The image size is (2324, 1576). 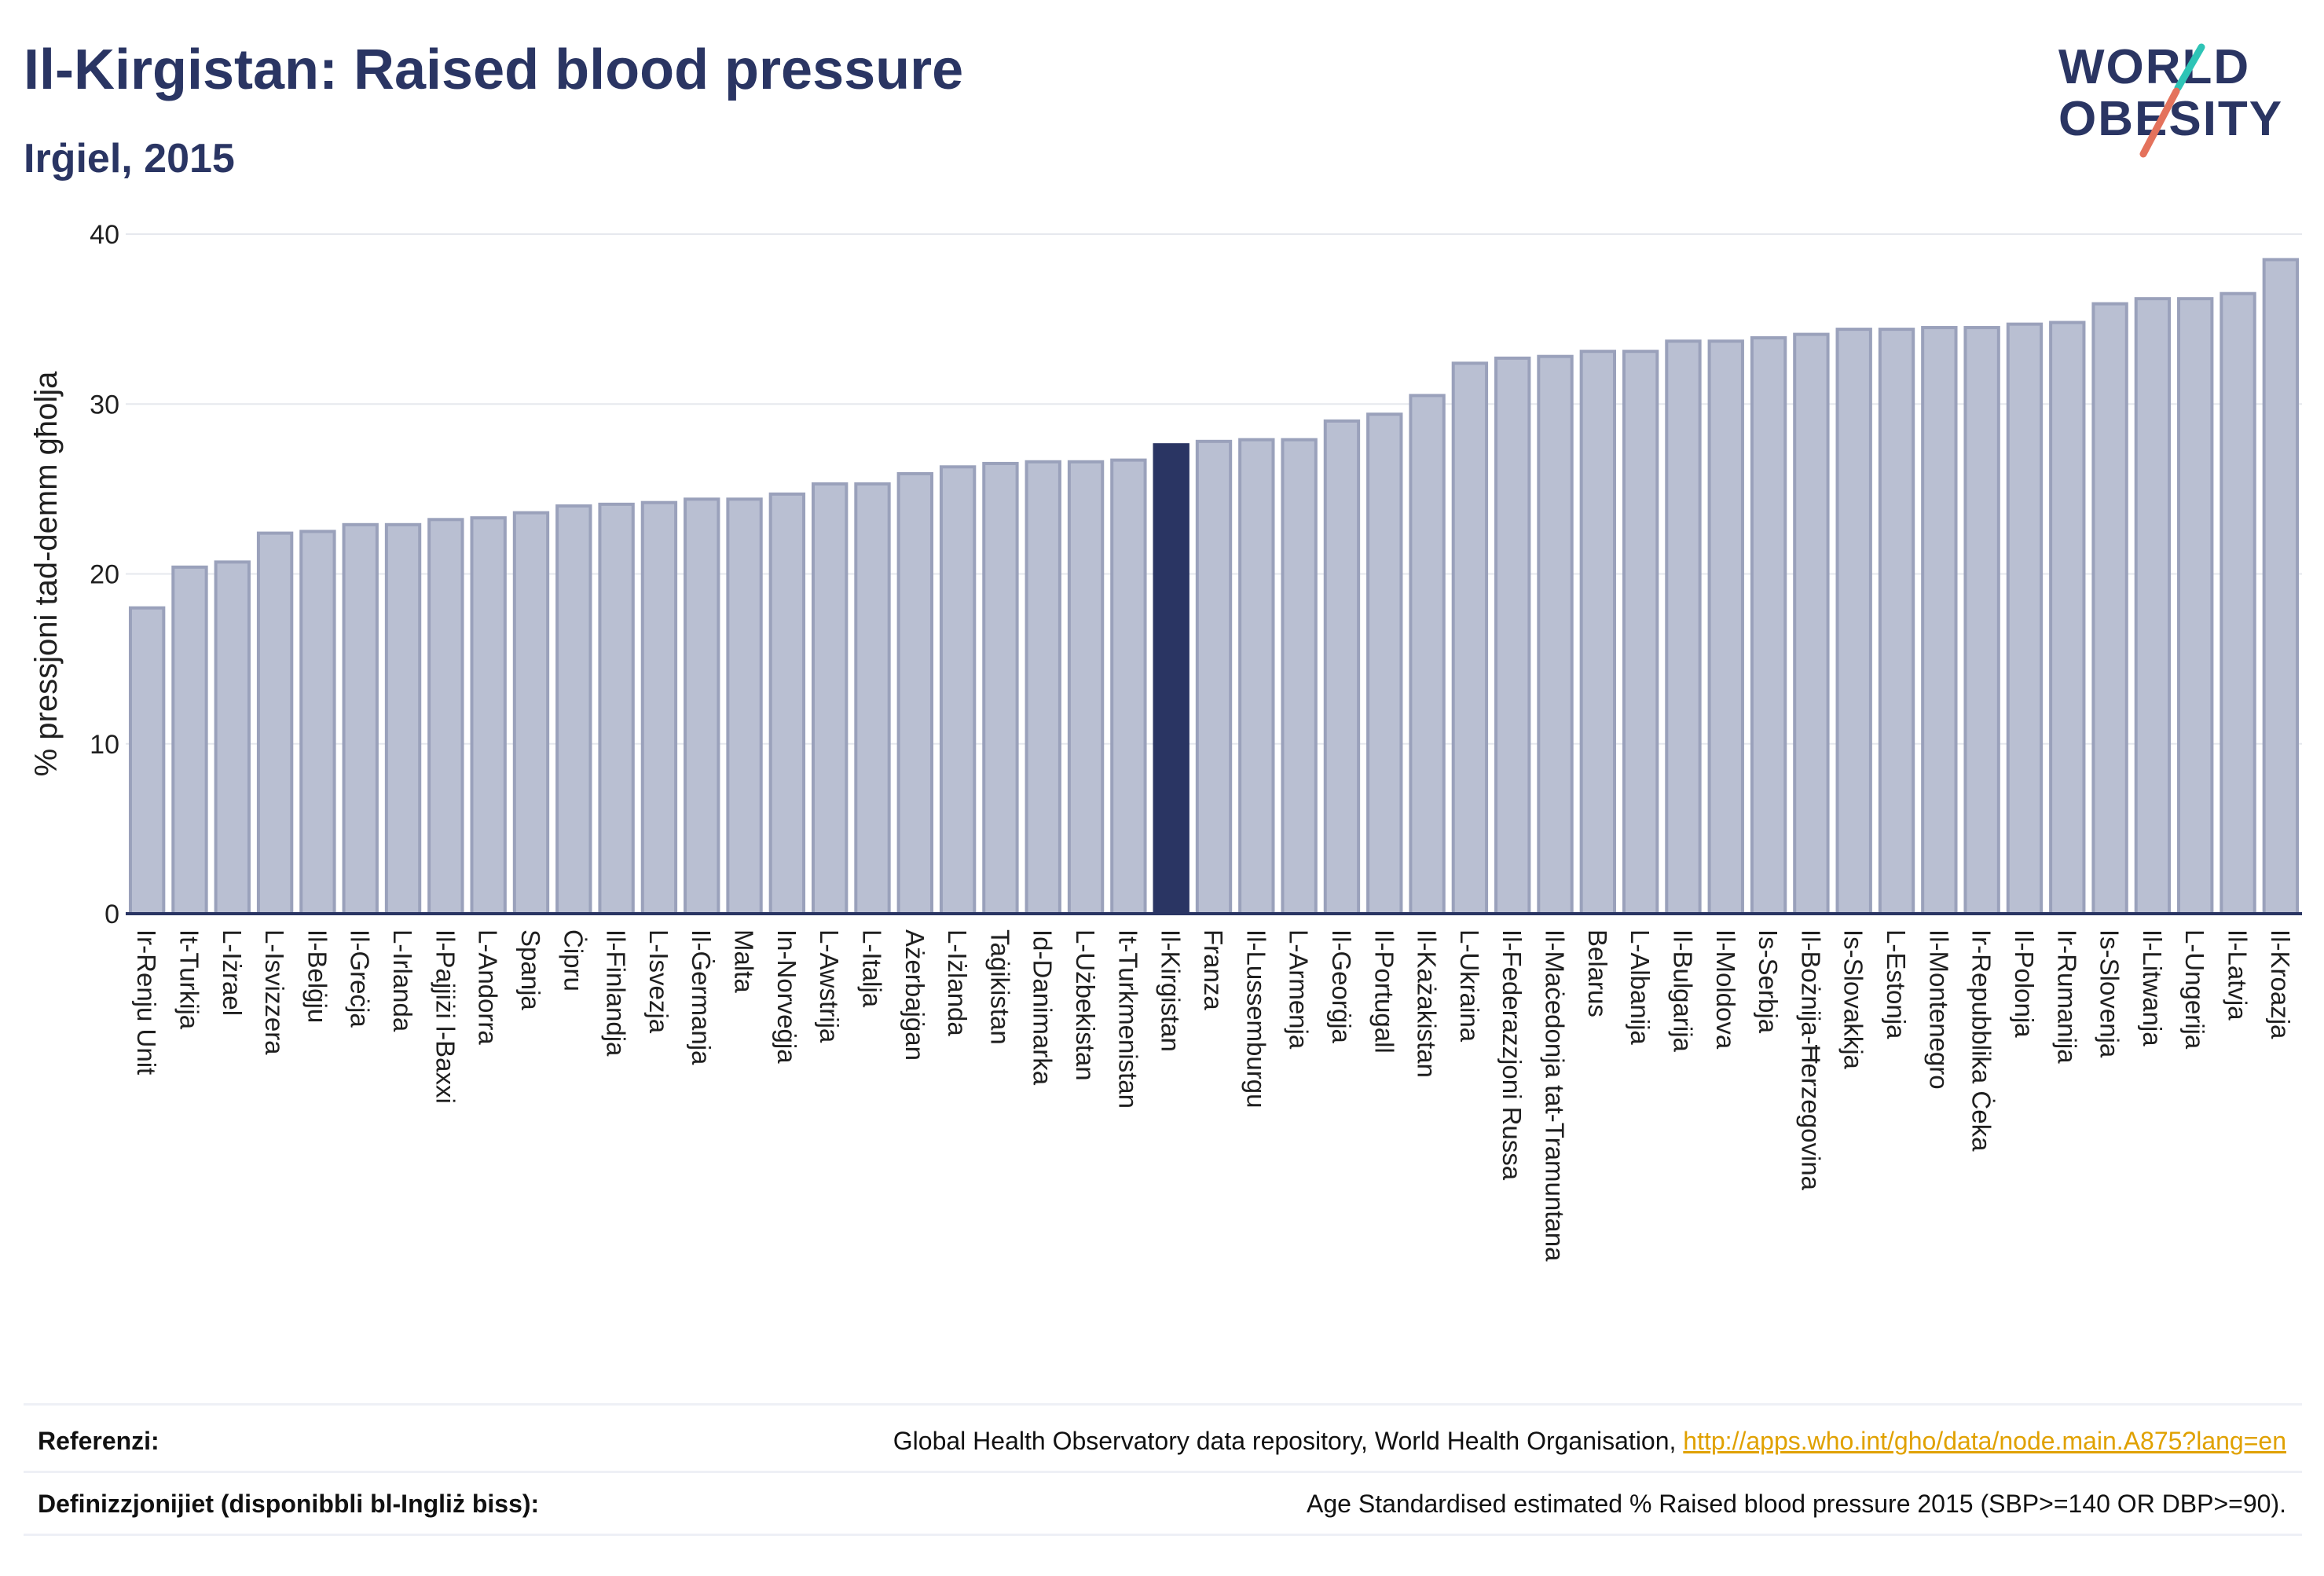 What do you see at coordinates (111, 914) in the screenshot?
I see `y-tick-label: 0` at bounding box center [111, 914].